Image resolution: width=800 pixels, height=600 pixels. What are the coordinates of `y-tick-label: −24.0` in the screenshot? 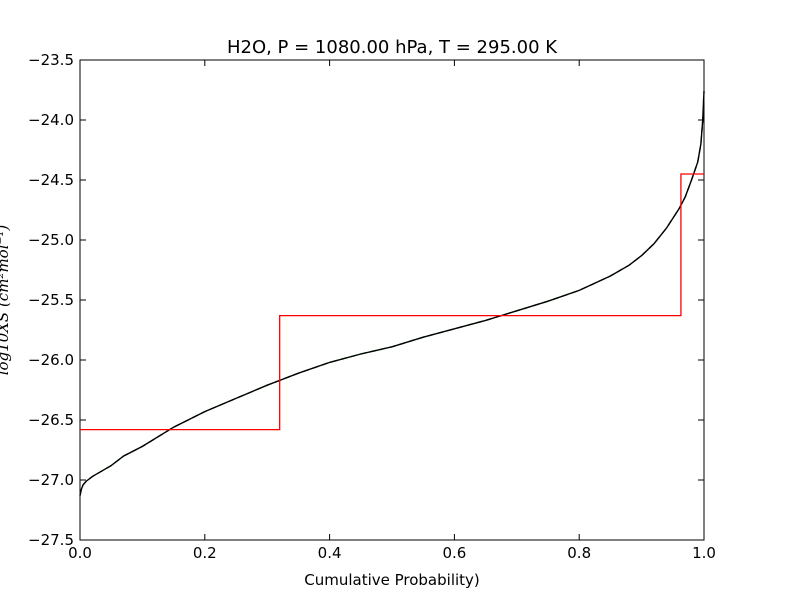 It's located at (51, 120).